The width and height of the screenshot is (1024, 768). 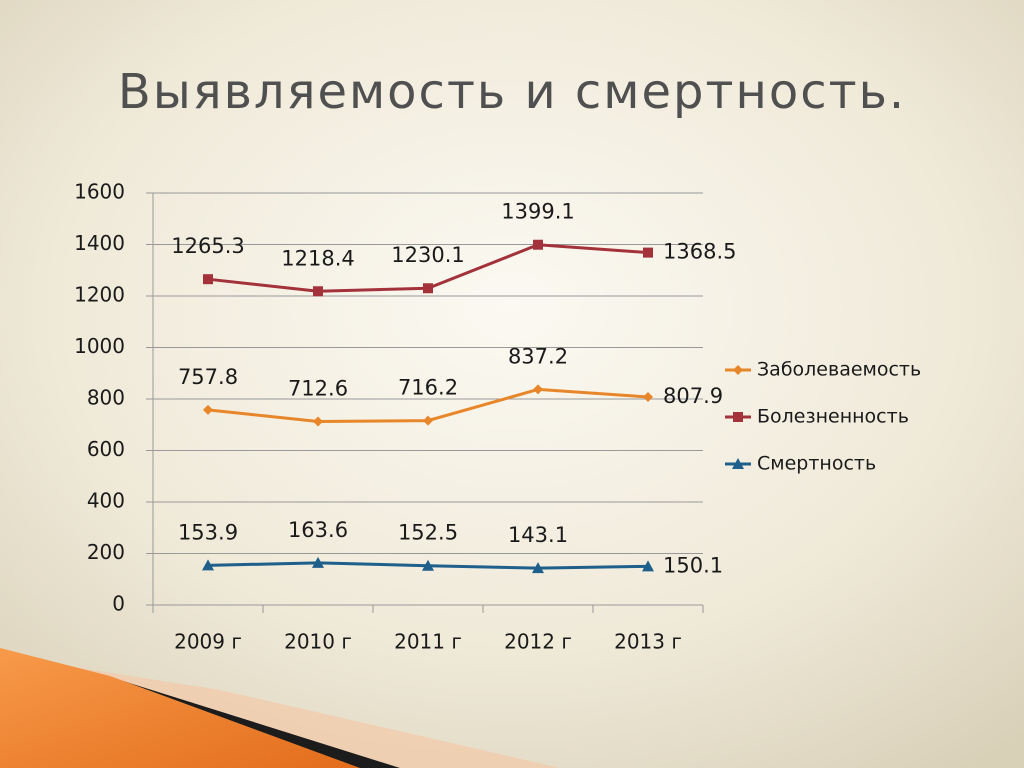 What do you see at coordinates (208, 642) in the screenshot?
I see `x-tick-label: 2009 г` at bounding box center [208, 642].